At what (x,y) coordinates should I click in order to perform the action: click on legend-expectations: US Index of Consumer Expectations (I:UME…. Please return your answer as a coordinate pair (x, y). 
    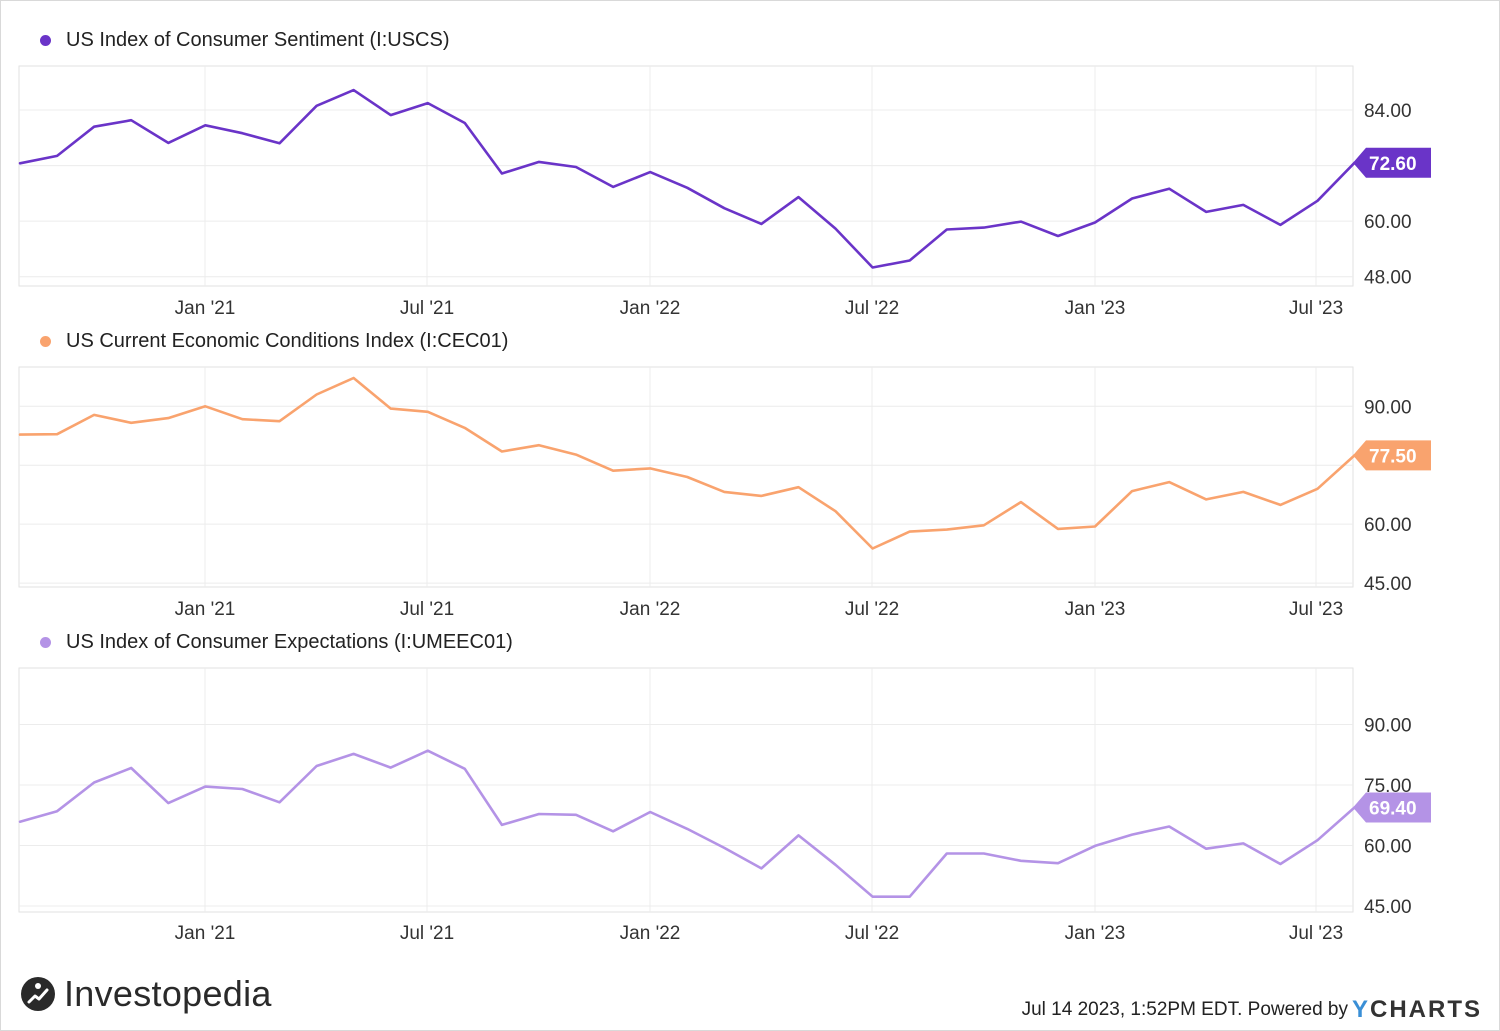
    Looking at the image, I should click on (276, 642).